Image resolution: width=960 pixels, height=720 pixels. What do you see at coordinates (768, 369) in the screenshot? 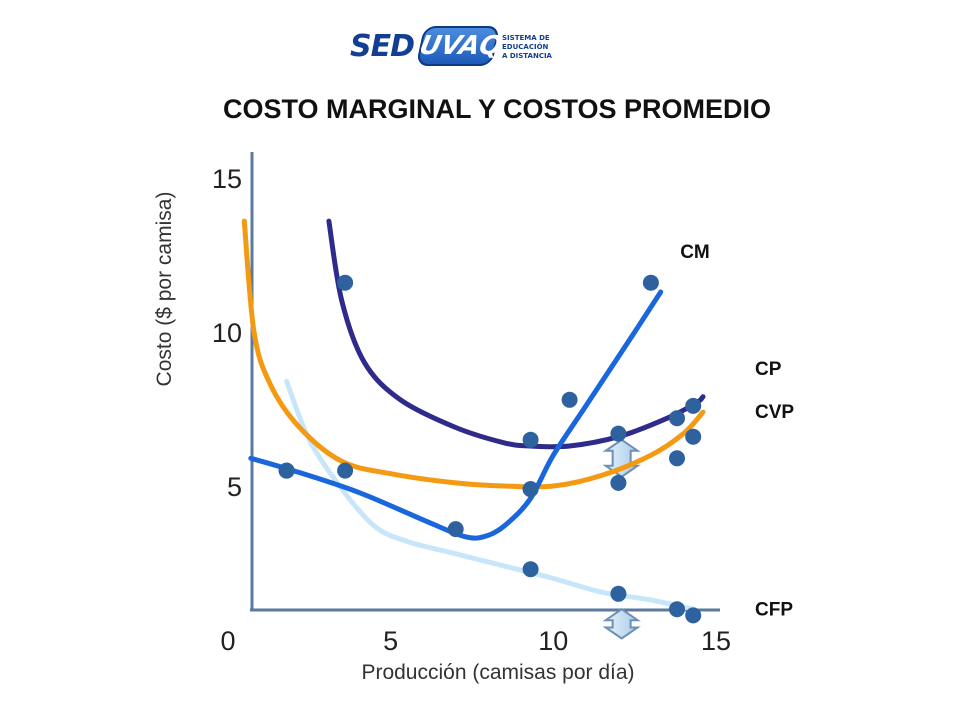
I see `series-label-cp: CP` at bounding box center [768, 369].